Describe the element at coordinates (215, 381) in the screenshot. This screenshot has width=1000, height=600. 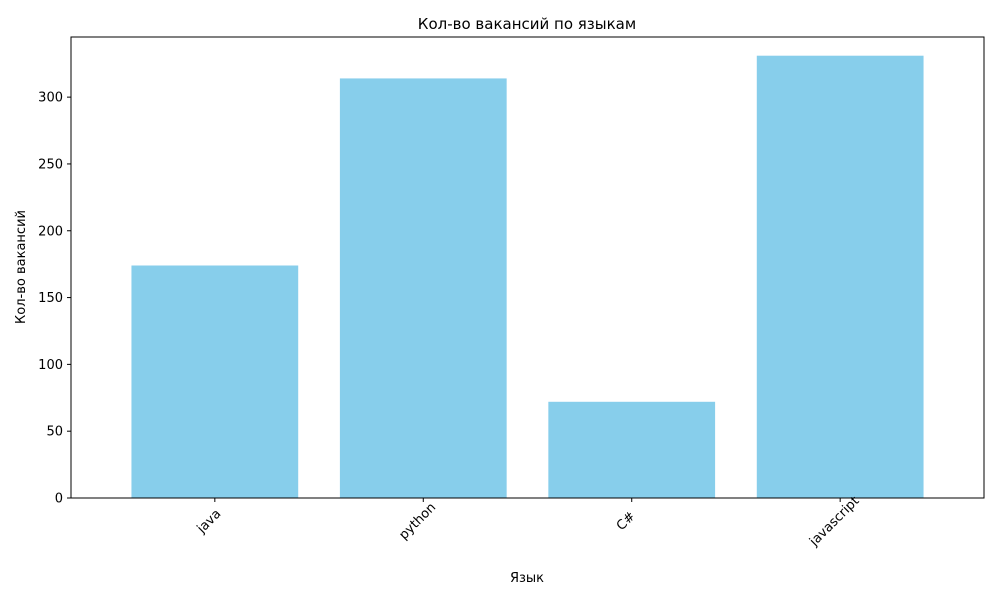
I see `bar-java` at that location.